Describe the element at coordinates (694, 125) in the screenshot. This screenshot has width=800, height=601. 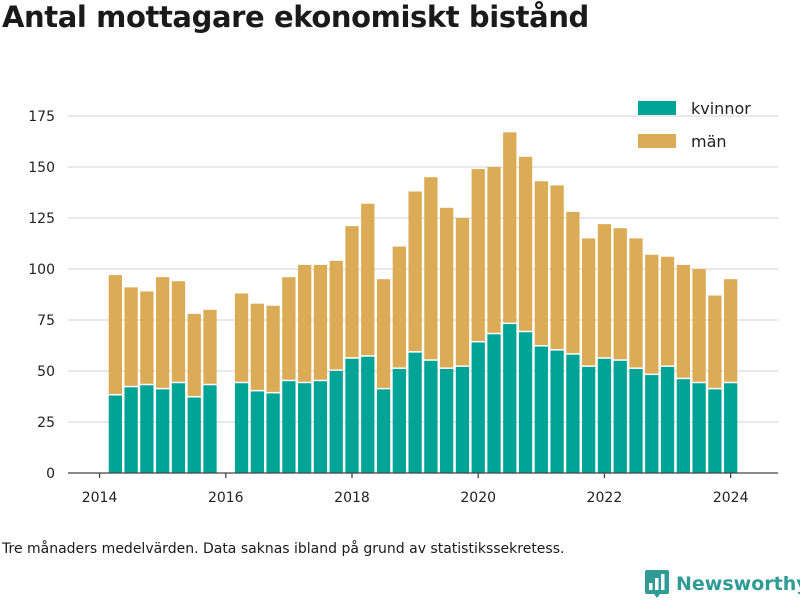
I see `legend: kvinnor män` at that location.